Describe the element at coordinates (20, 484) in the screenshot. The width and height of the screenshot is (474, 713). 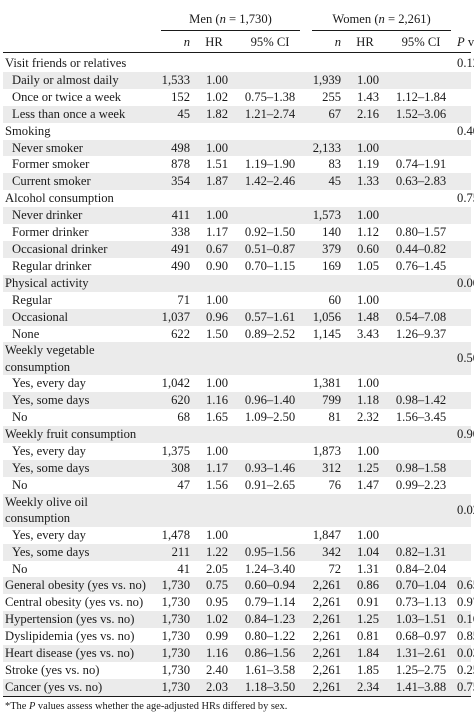
I see `row-label: No` at that location.